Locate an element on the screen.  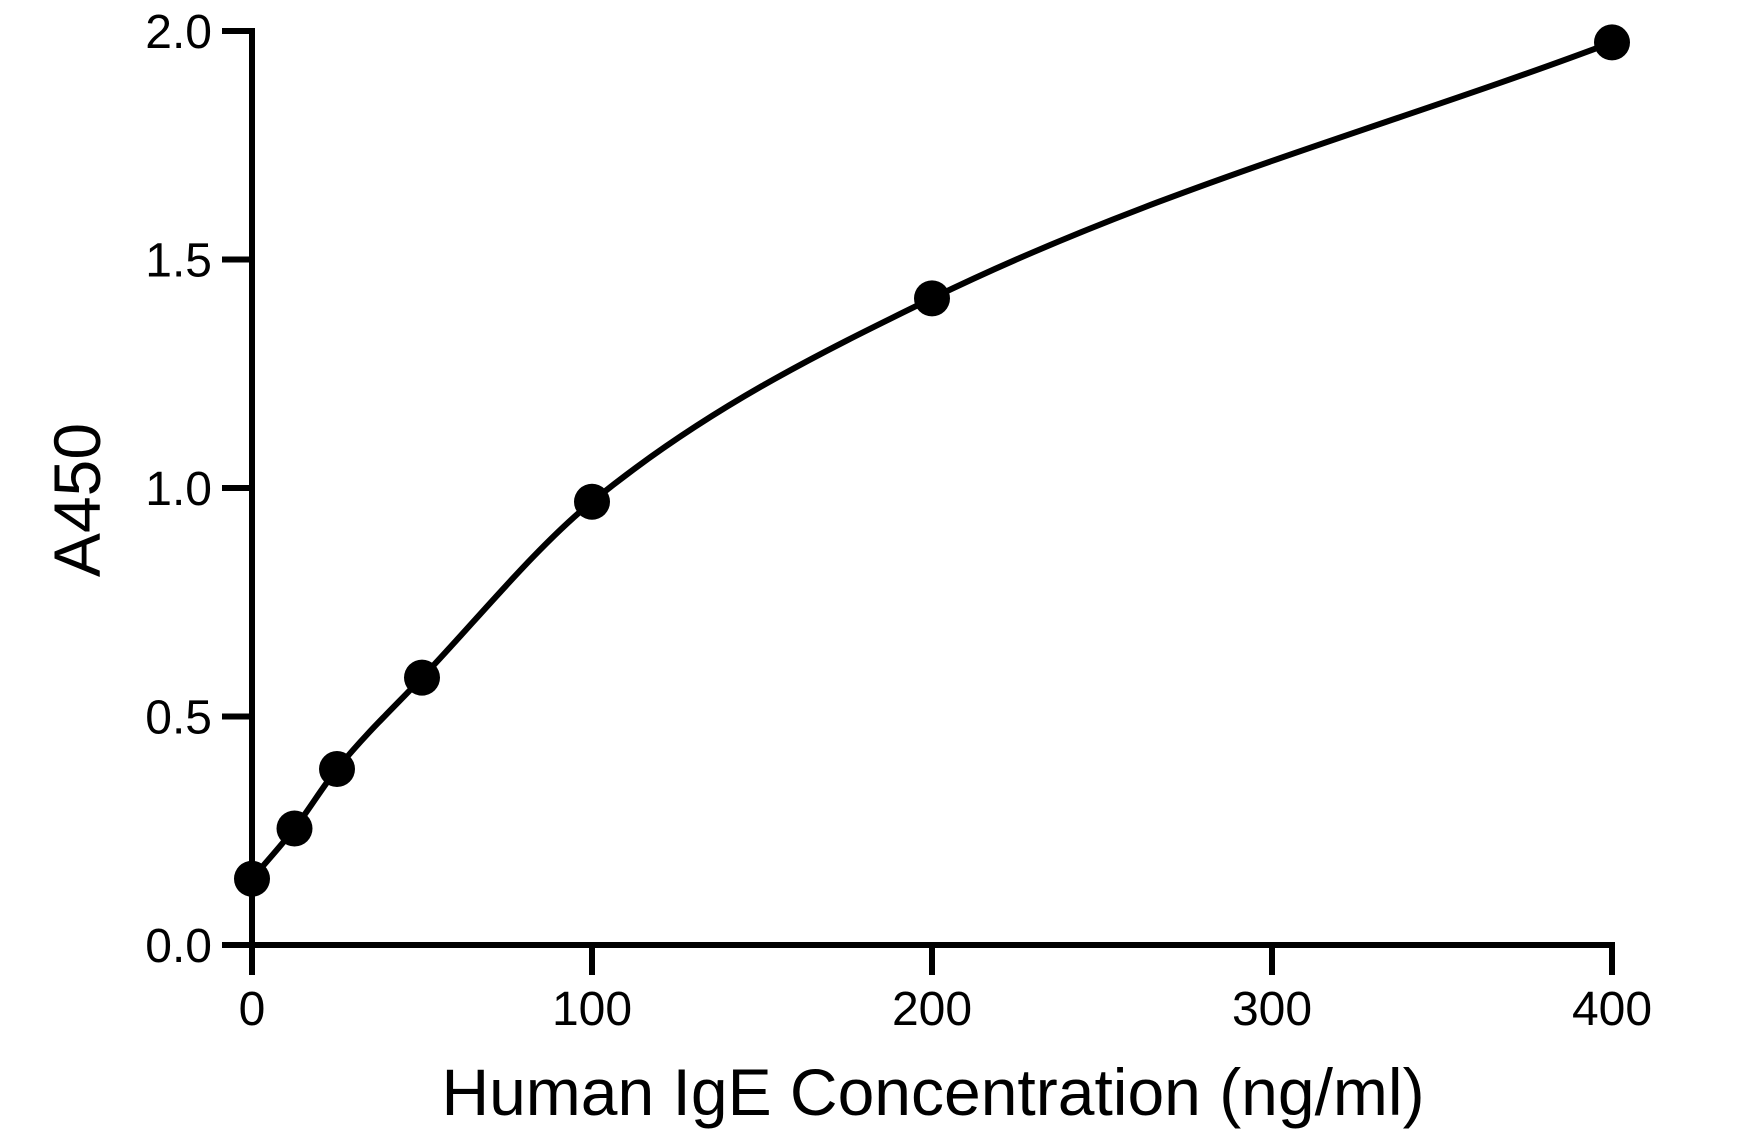
x-tick-label: 400 is located at coordinates (1612, 1009).